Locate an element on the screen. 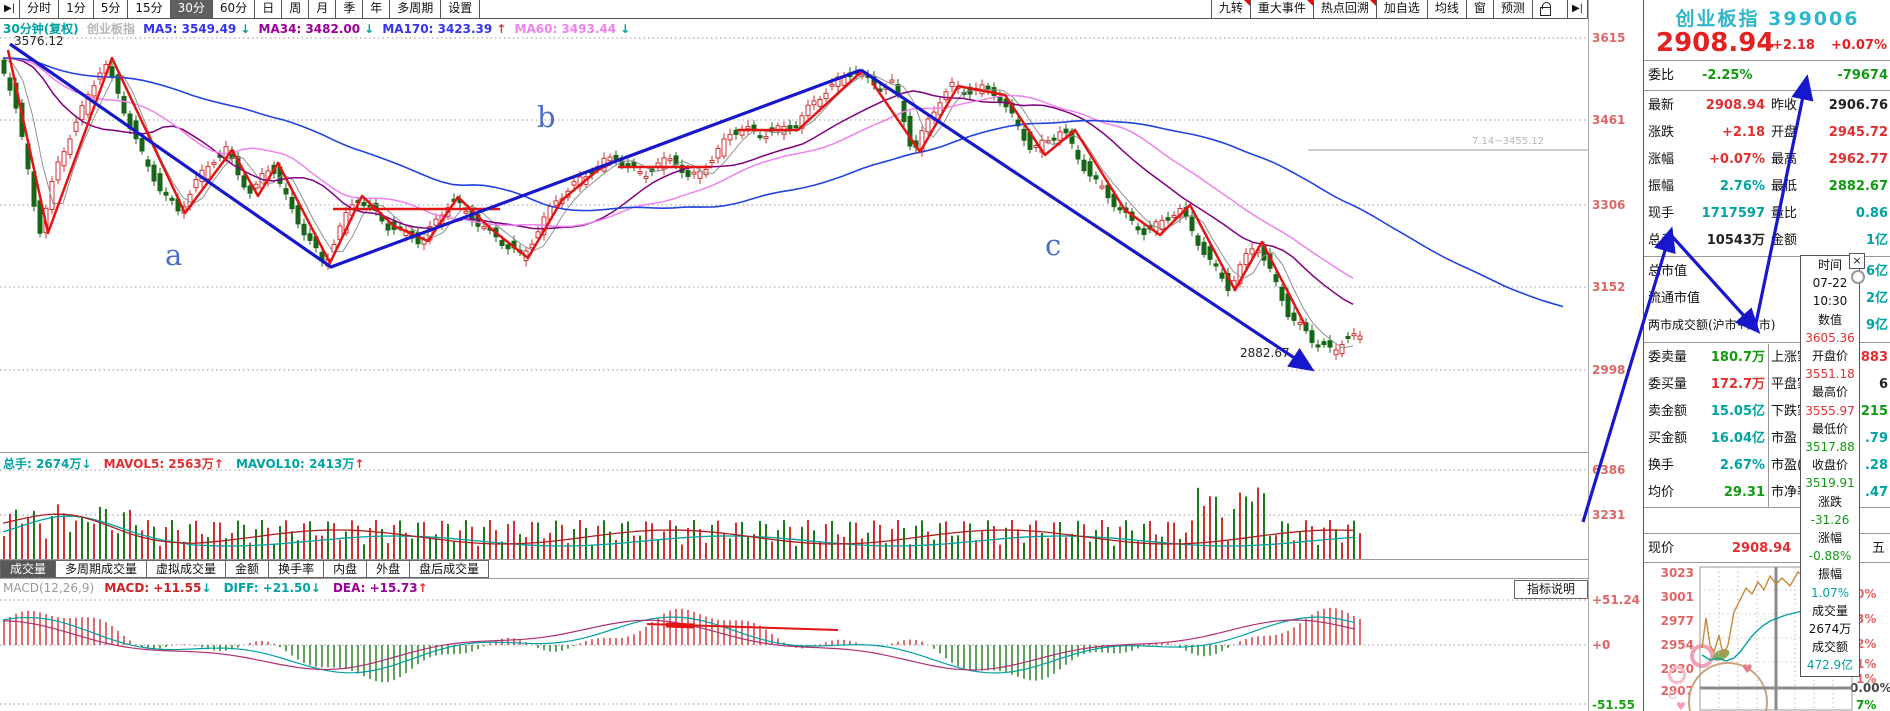 The width and height of the screenshot is (1890, 711). macd-axis-bottom: -51.55 is located at coordinates (1613, 704).